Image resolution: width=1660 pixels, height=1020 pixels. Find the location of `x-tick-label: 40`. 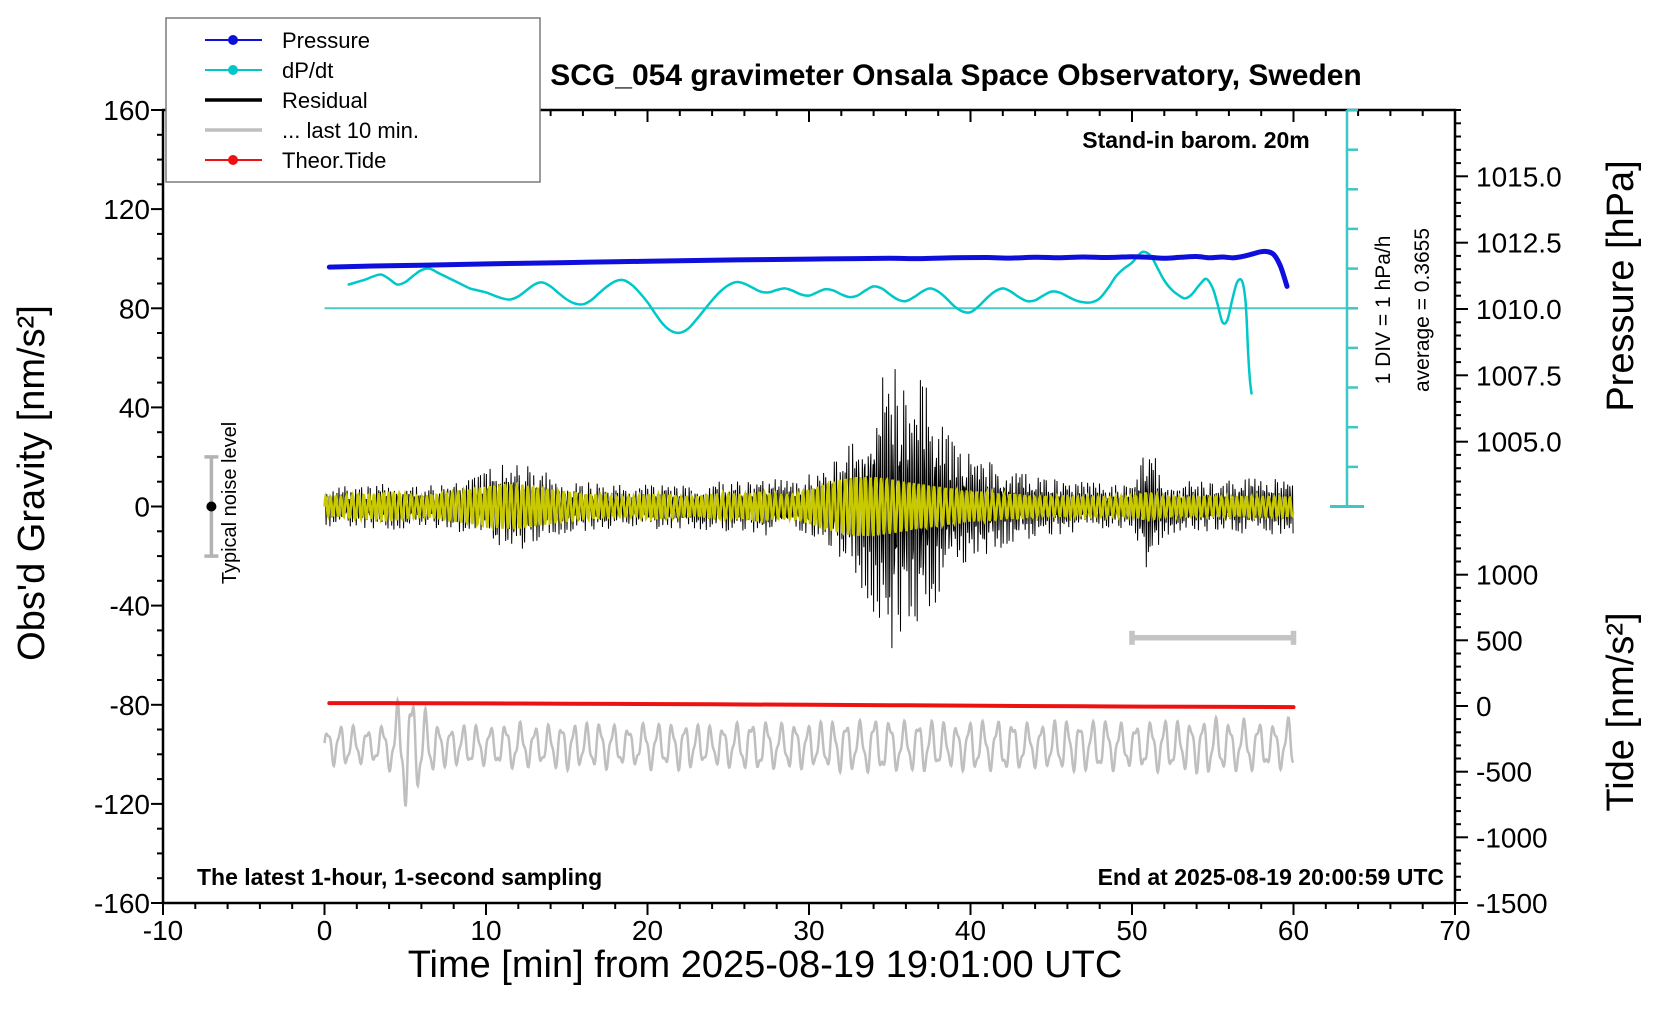

x-tick-label: 40 is located at coordinates (970, 930).